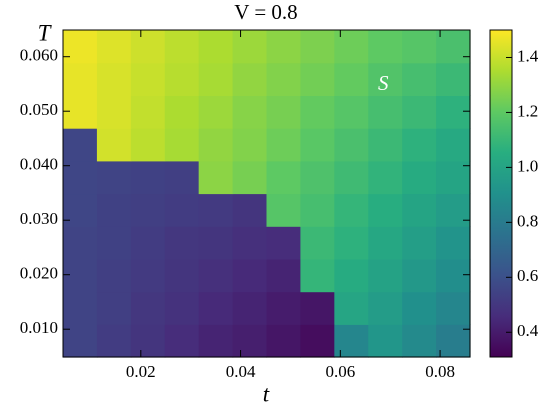 This screenshot has height=420, width=548. I want to click on colorbar-tick-label: 1.2, so click(527, 110).